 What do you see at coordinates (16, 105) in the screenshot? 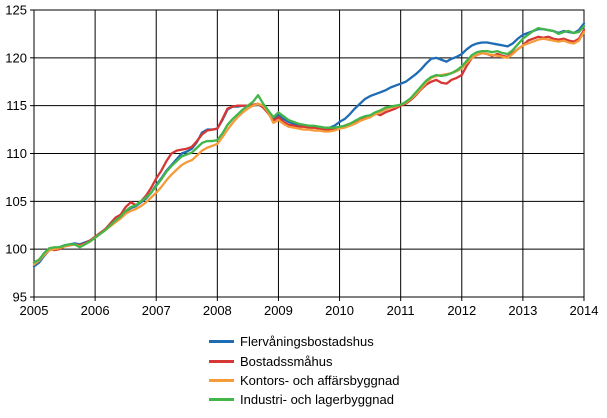
I see `y-axis-label: 115` at bounding box center [16, 105].